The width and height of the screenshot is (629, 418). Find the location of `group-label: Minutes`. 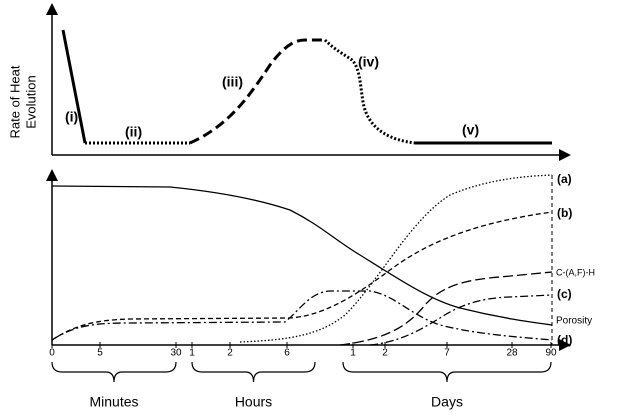

group-label: Minutes is located at coordinates (113, 402).